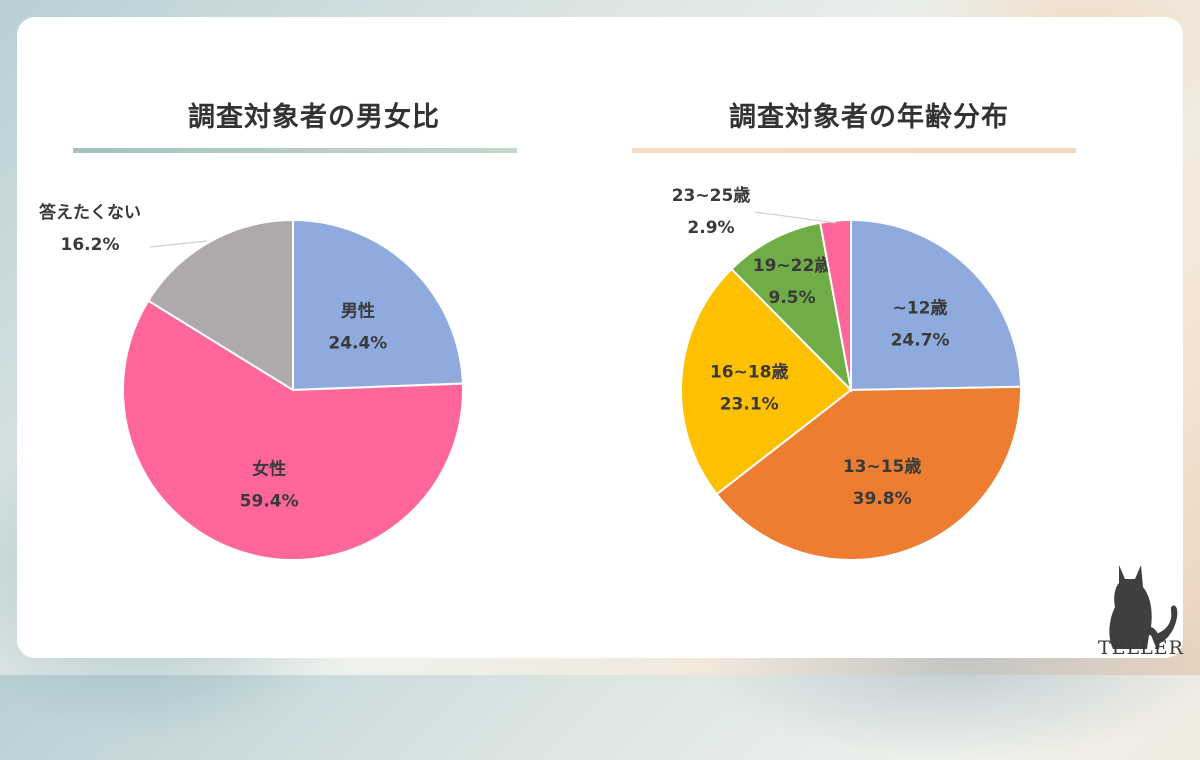 The width and height of the screenshot is (1200, 760). What do you see at coordinates (882, 499) in the screenshot?
I see `slice-value-label: 39.8%` at bounding box center [882, 499].